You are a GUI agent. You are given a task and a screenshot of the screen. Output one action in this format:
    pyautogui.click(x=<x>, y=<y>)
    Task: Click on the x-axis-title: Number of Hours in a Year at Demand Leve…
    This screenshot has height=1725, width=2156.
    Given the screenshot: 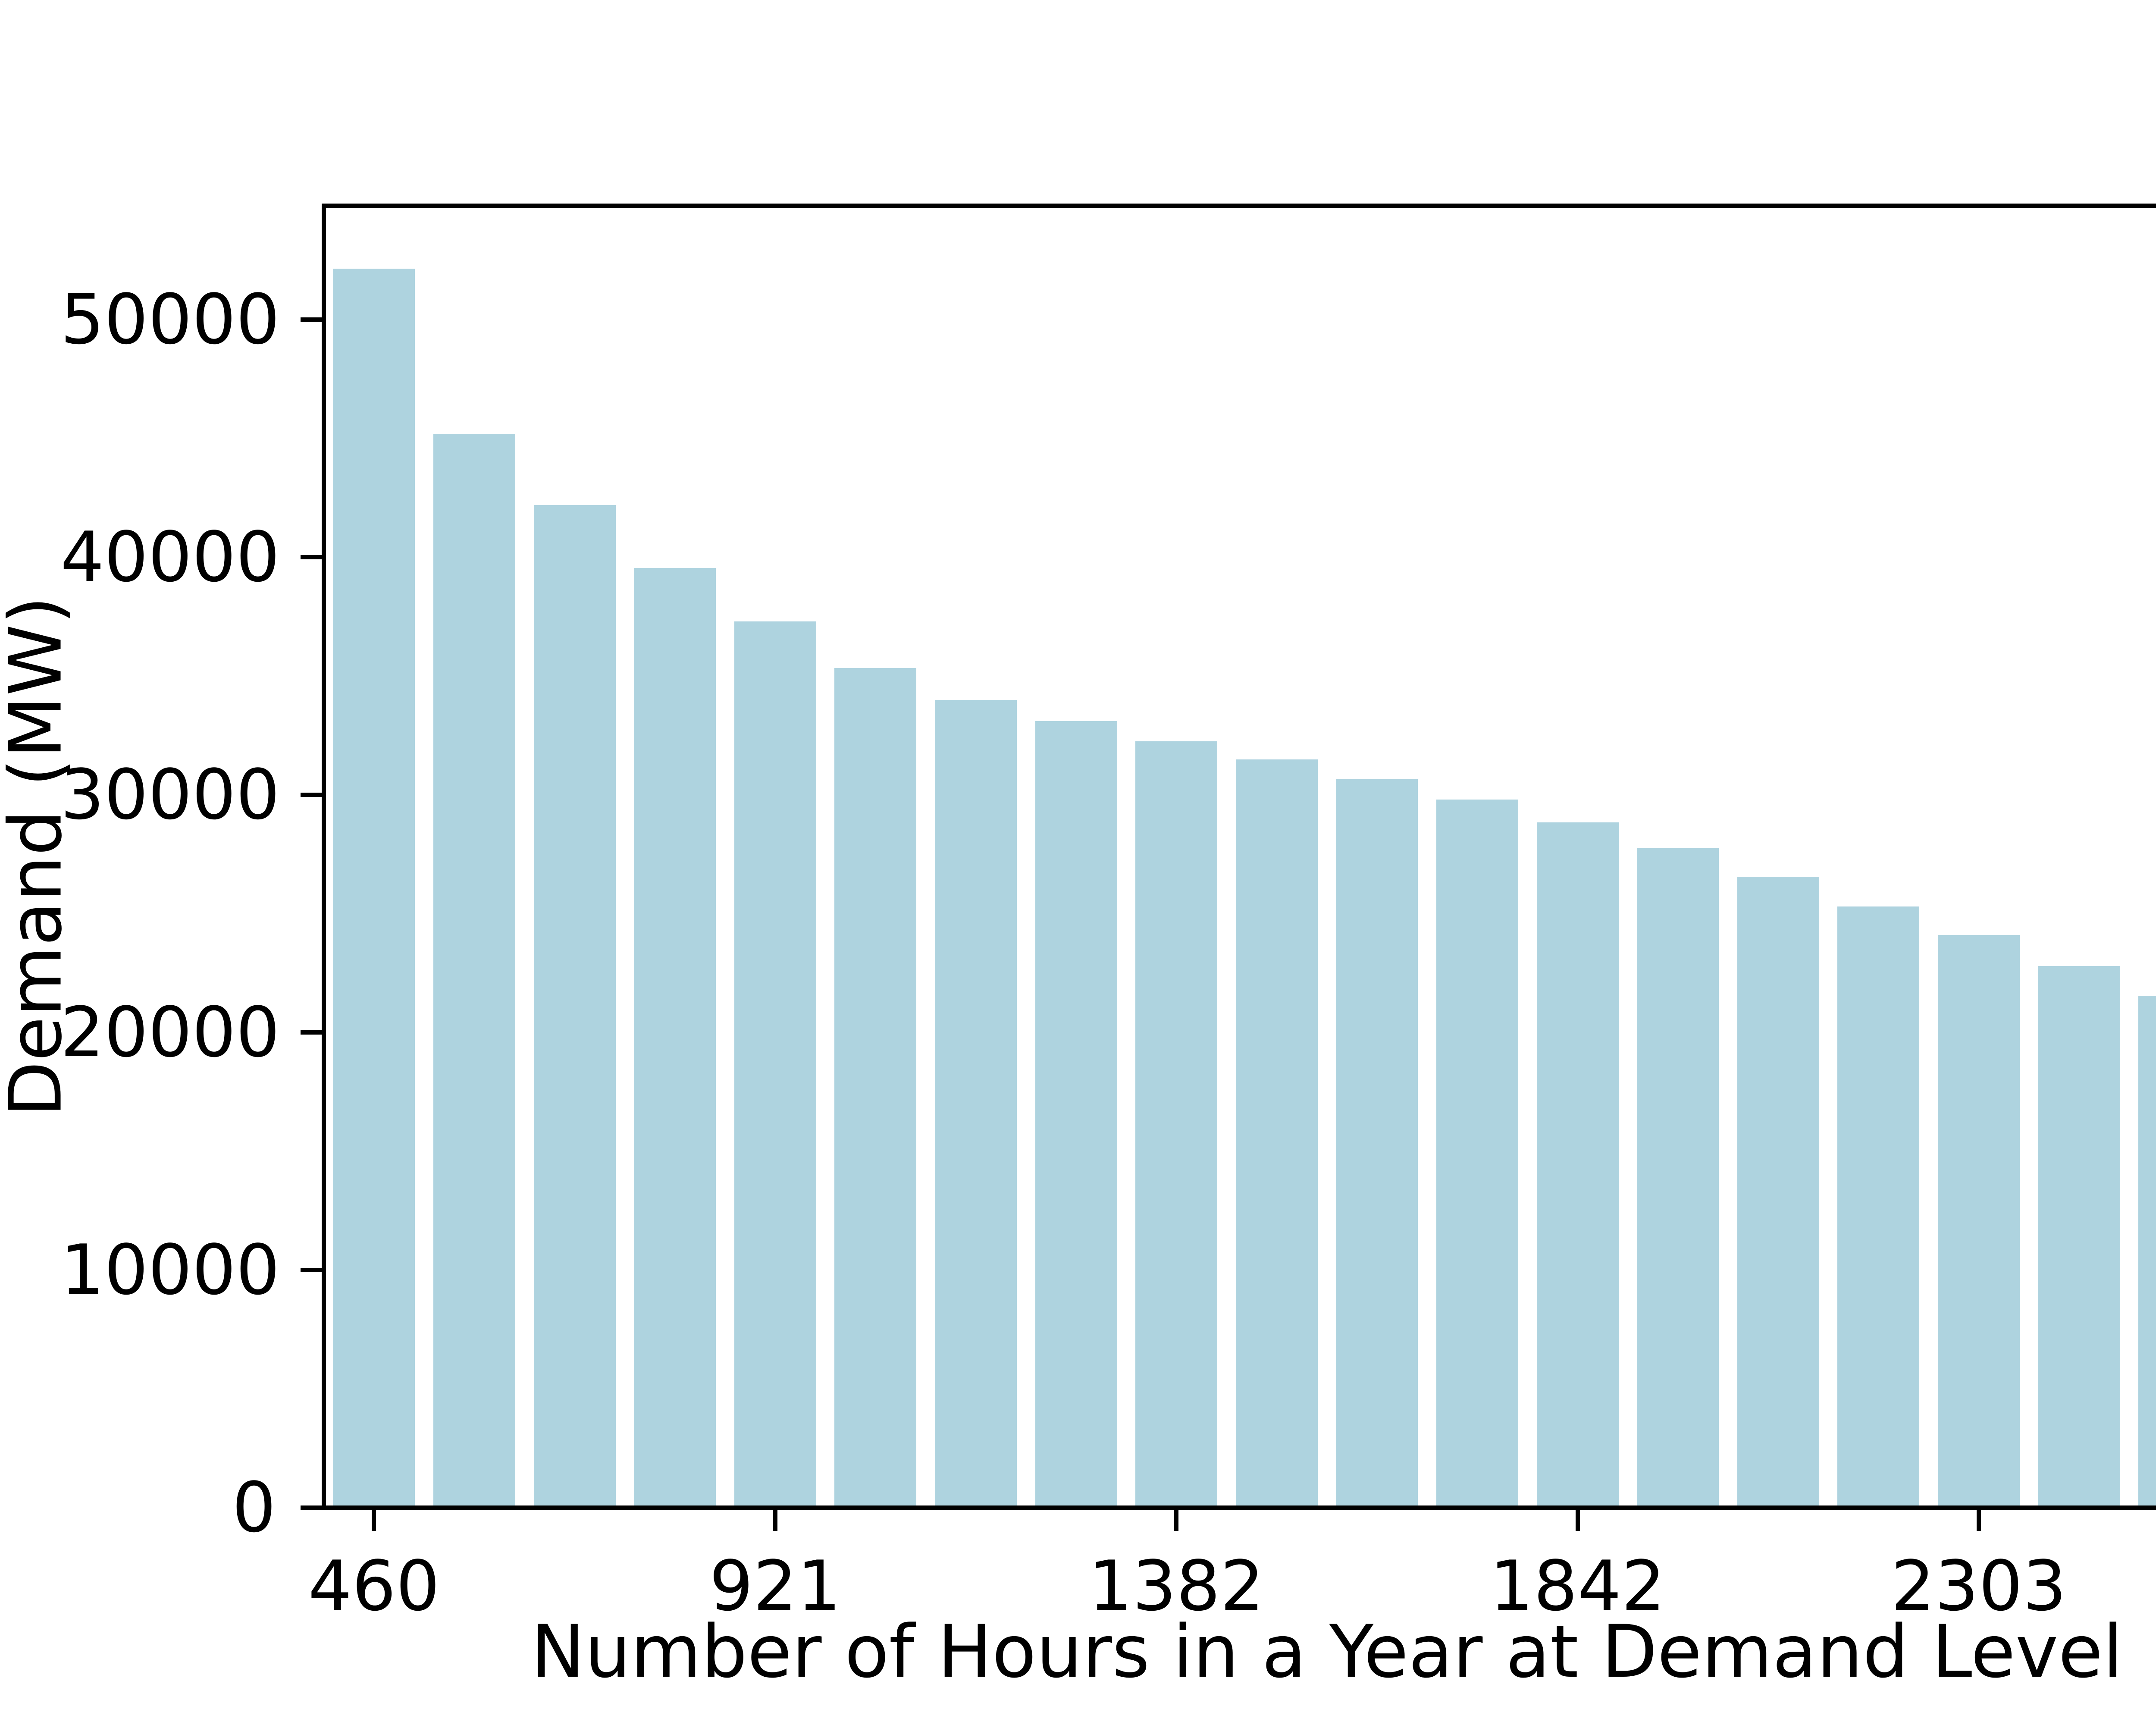 What is the action you would take?
    pyautogui.click(x=1326, y=1652)
    